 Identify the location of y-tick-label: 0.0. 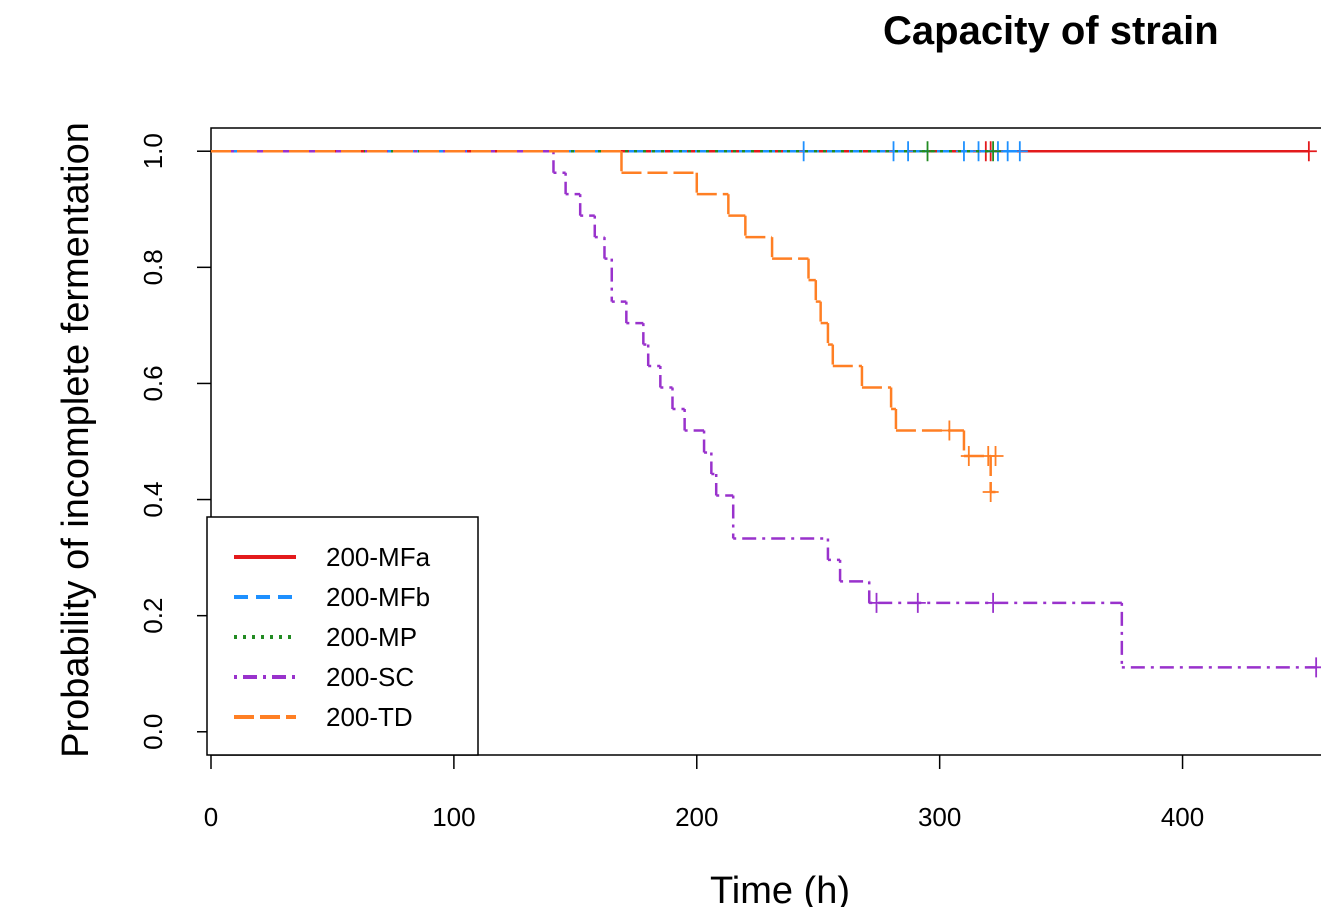
(153, 732).